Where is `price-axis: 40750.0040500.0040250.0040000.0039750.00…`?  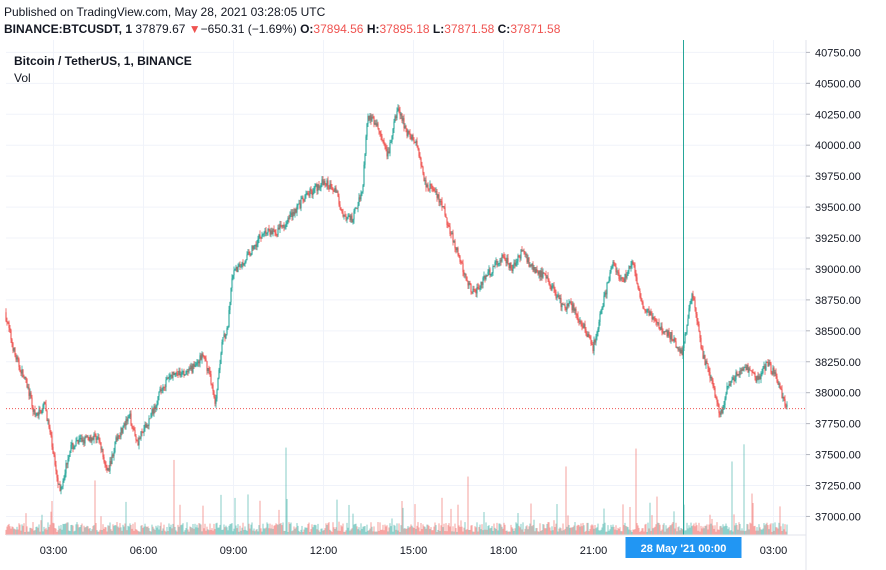
price-axis: 40750.0040500.0040250.0040000.0039750.00… is located at coordinates (845, 305).